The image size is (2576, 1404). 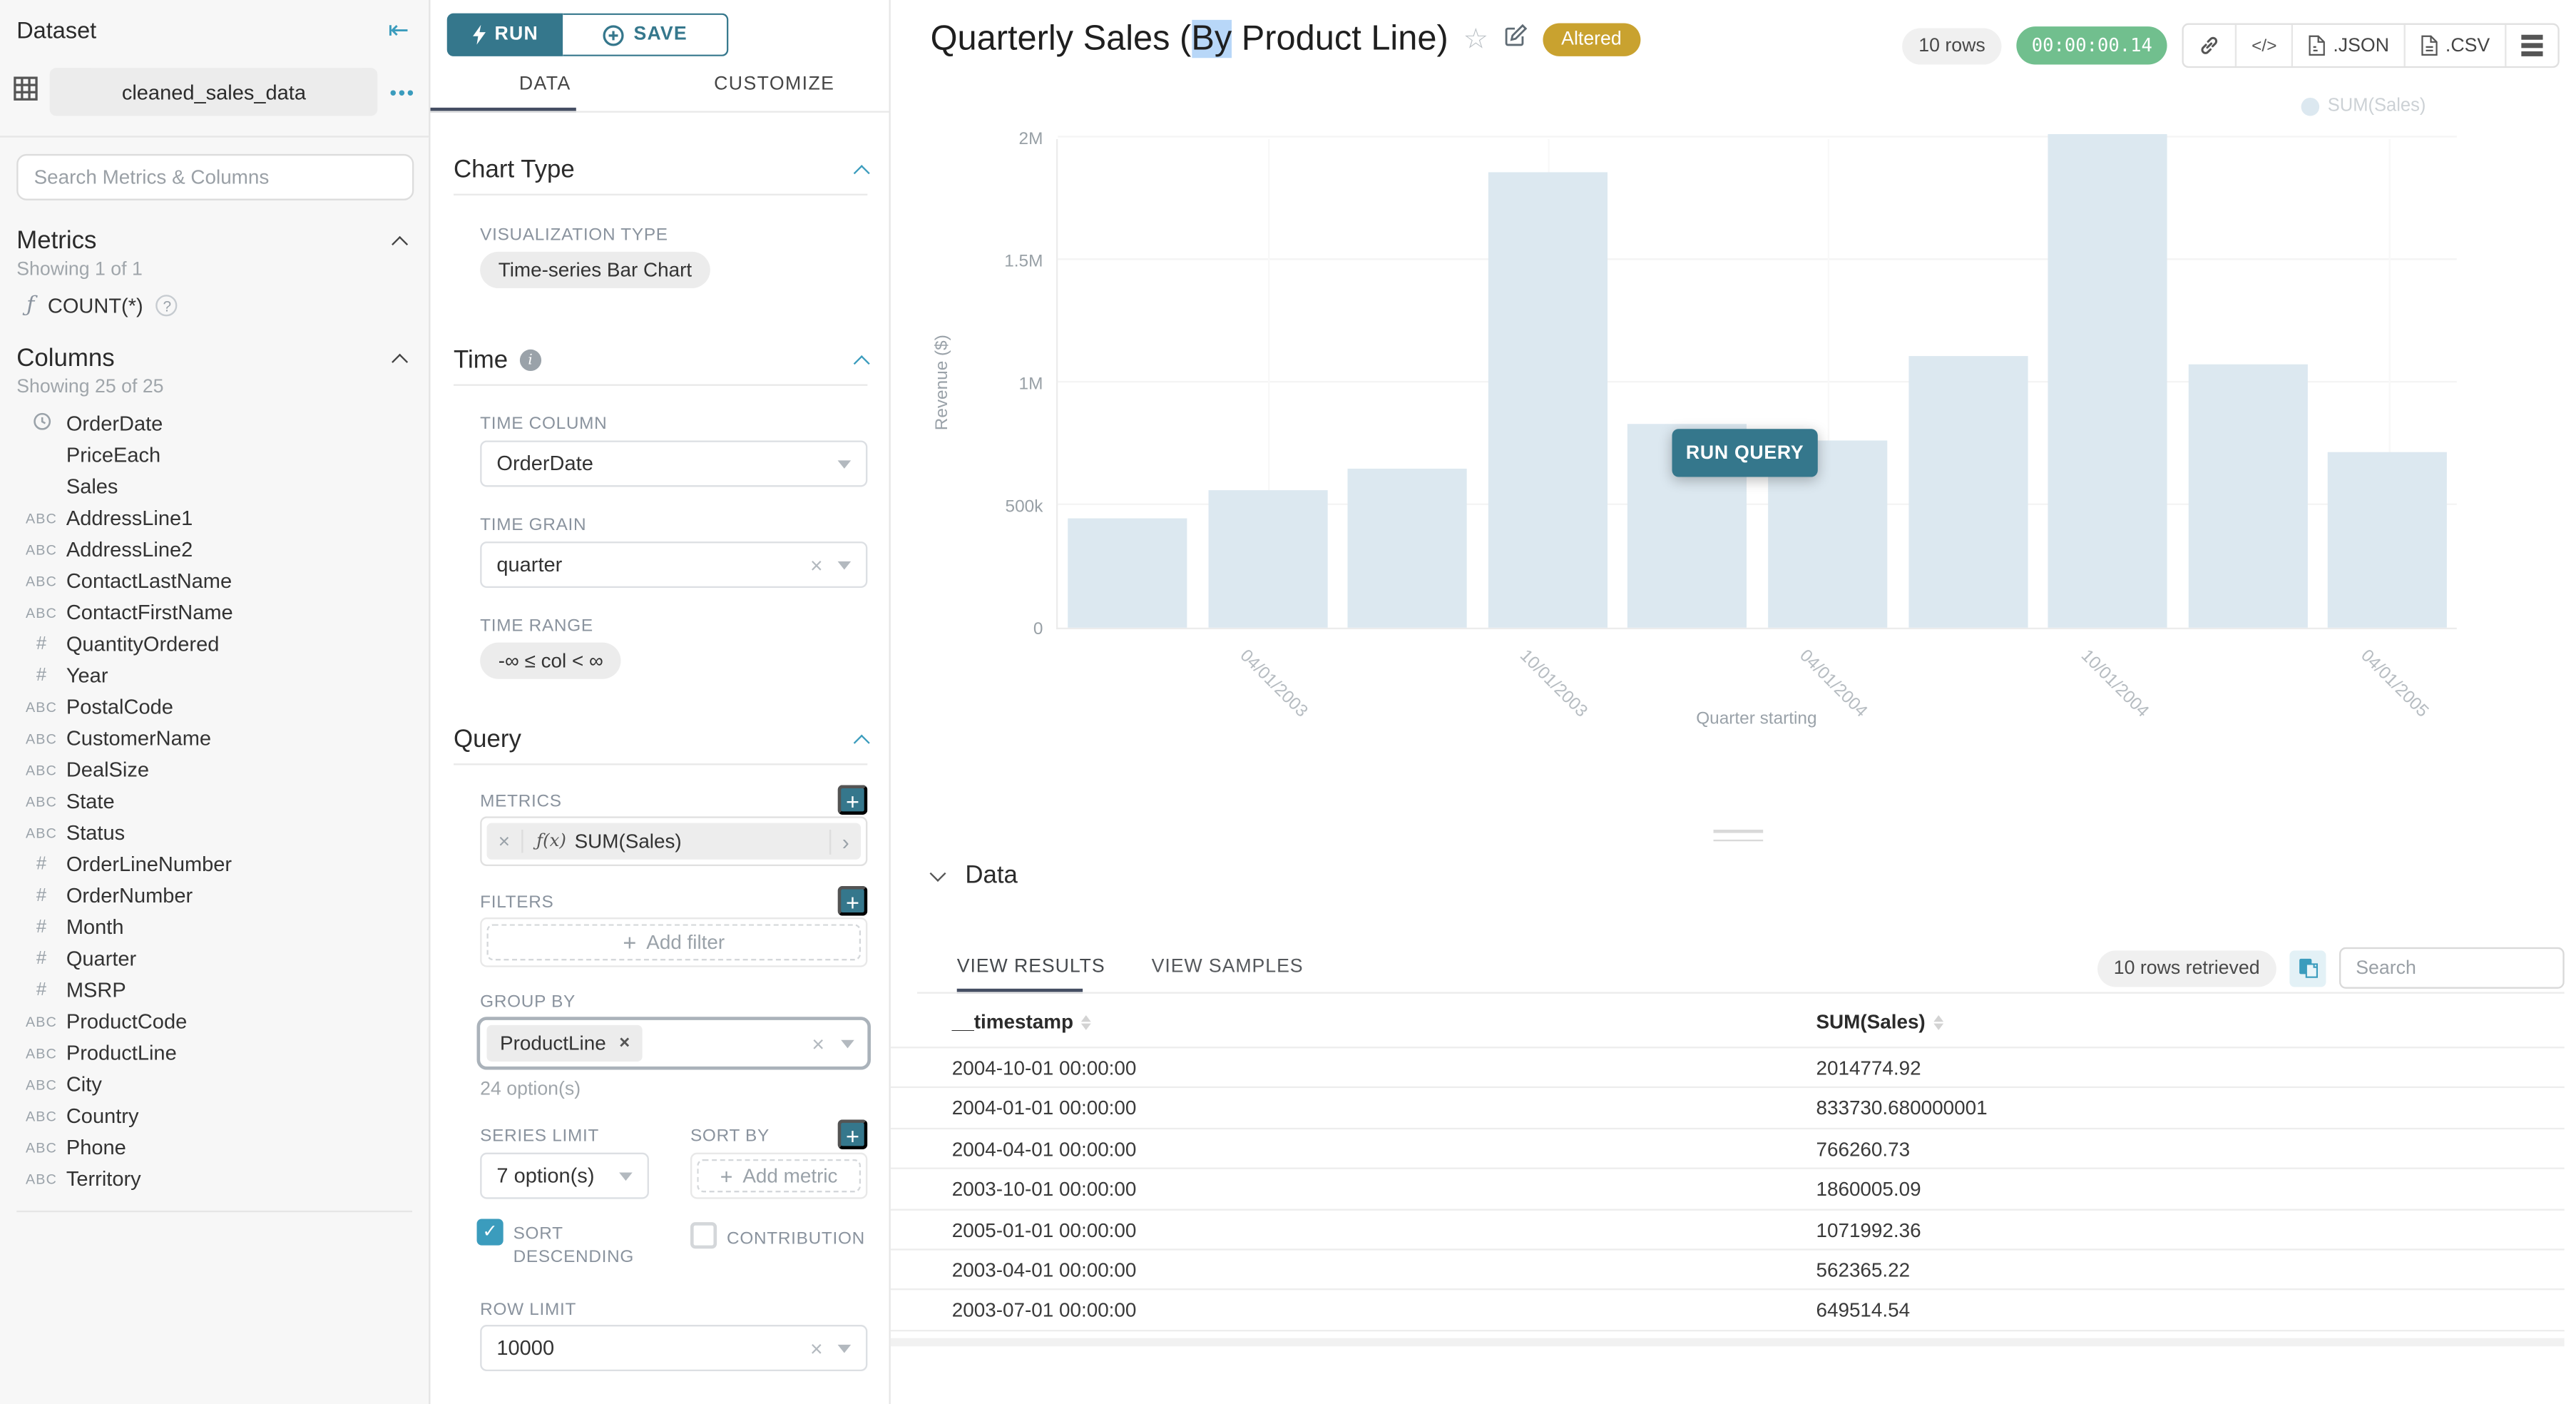 I want to click on value-cell: 766260.73, so click(x=1864, y=1149).